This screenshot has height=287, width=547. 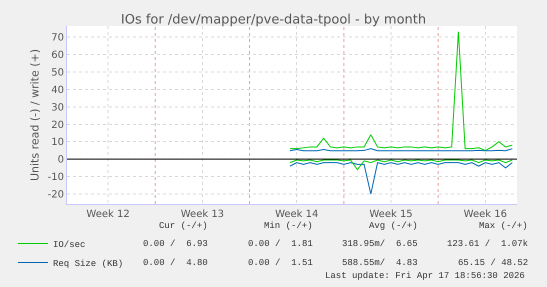 What do you see at coordinates (61, 160) in the screenshot?
I see `y-tick-label: 0` at bounding box center [61, 160].